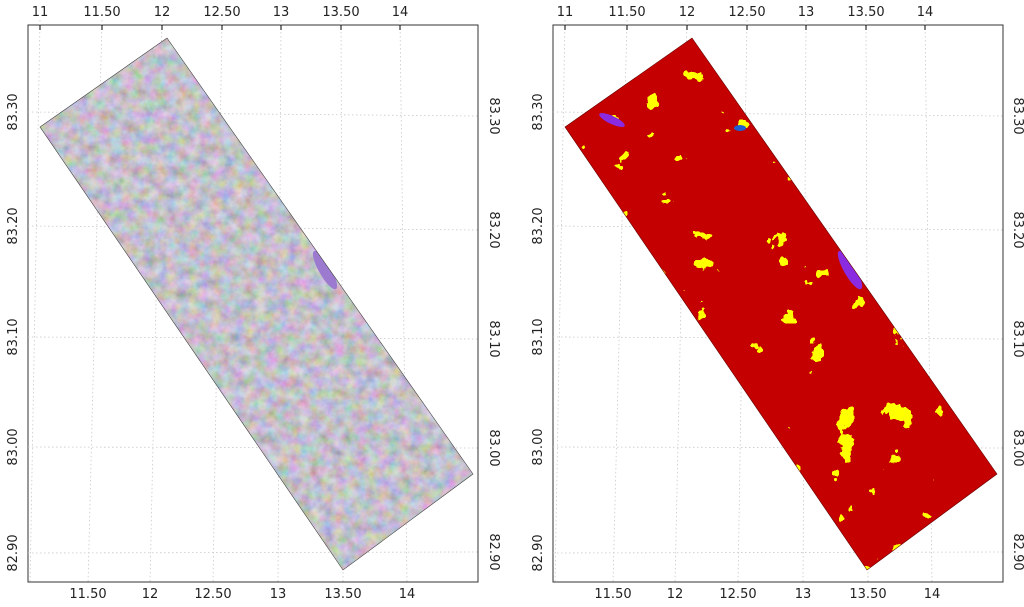 This screenshot has height=607, width=1024. Describe the element at coordinates (612, 120) in the screenshot. I see `class-water-north` at that location.